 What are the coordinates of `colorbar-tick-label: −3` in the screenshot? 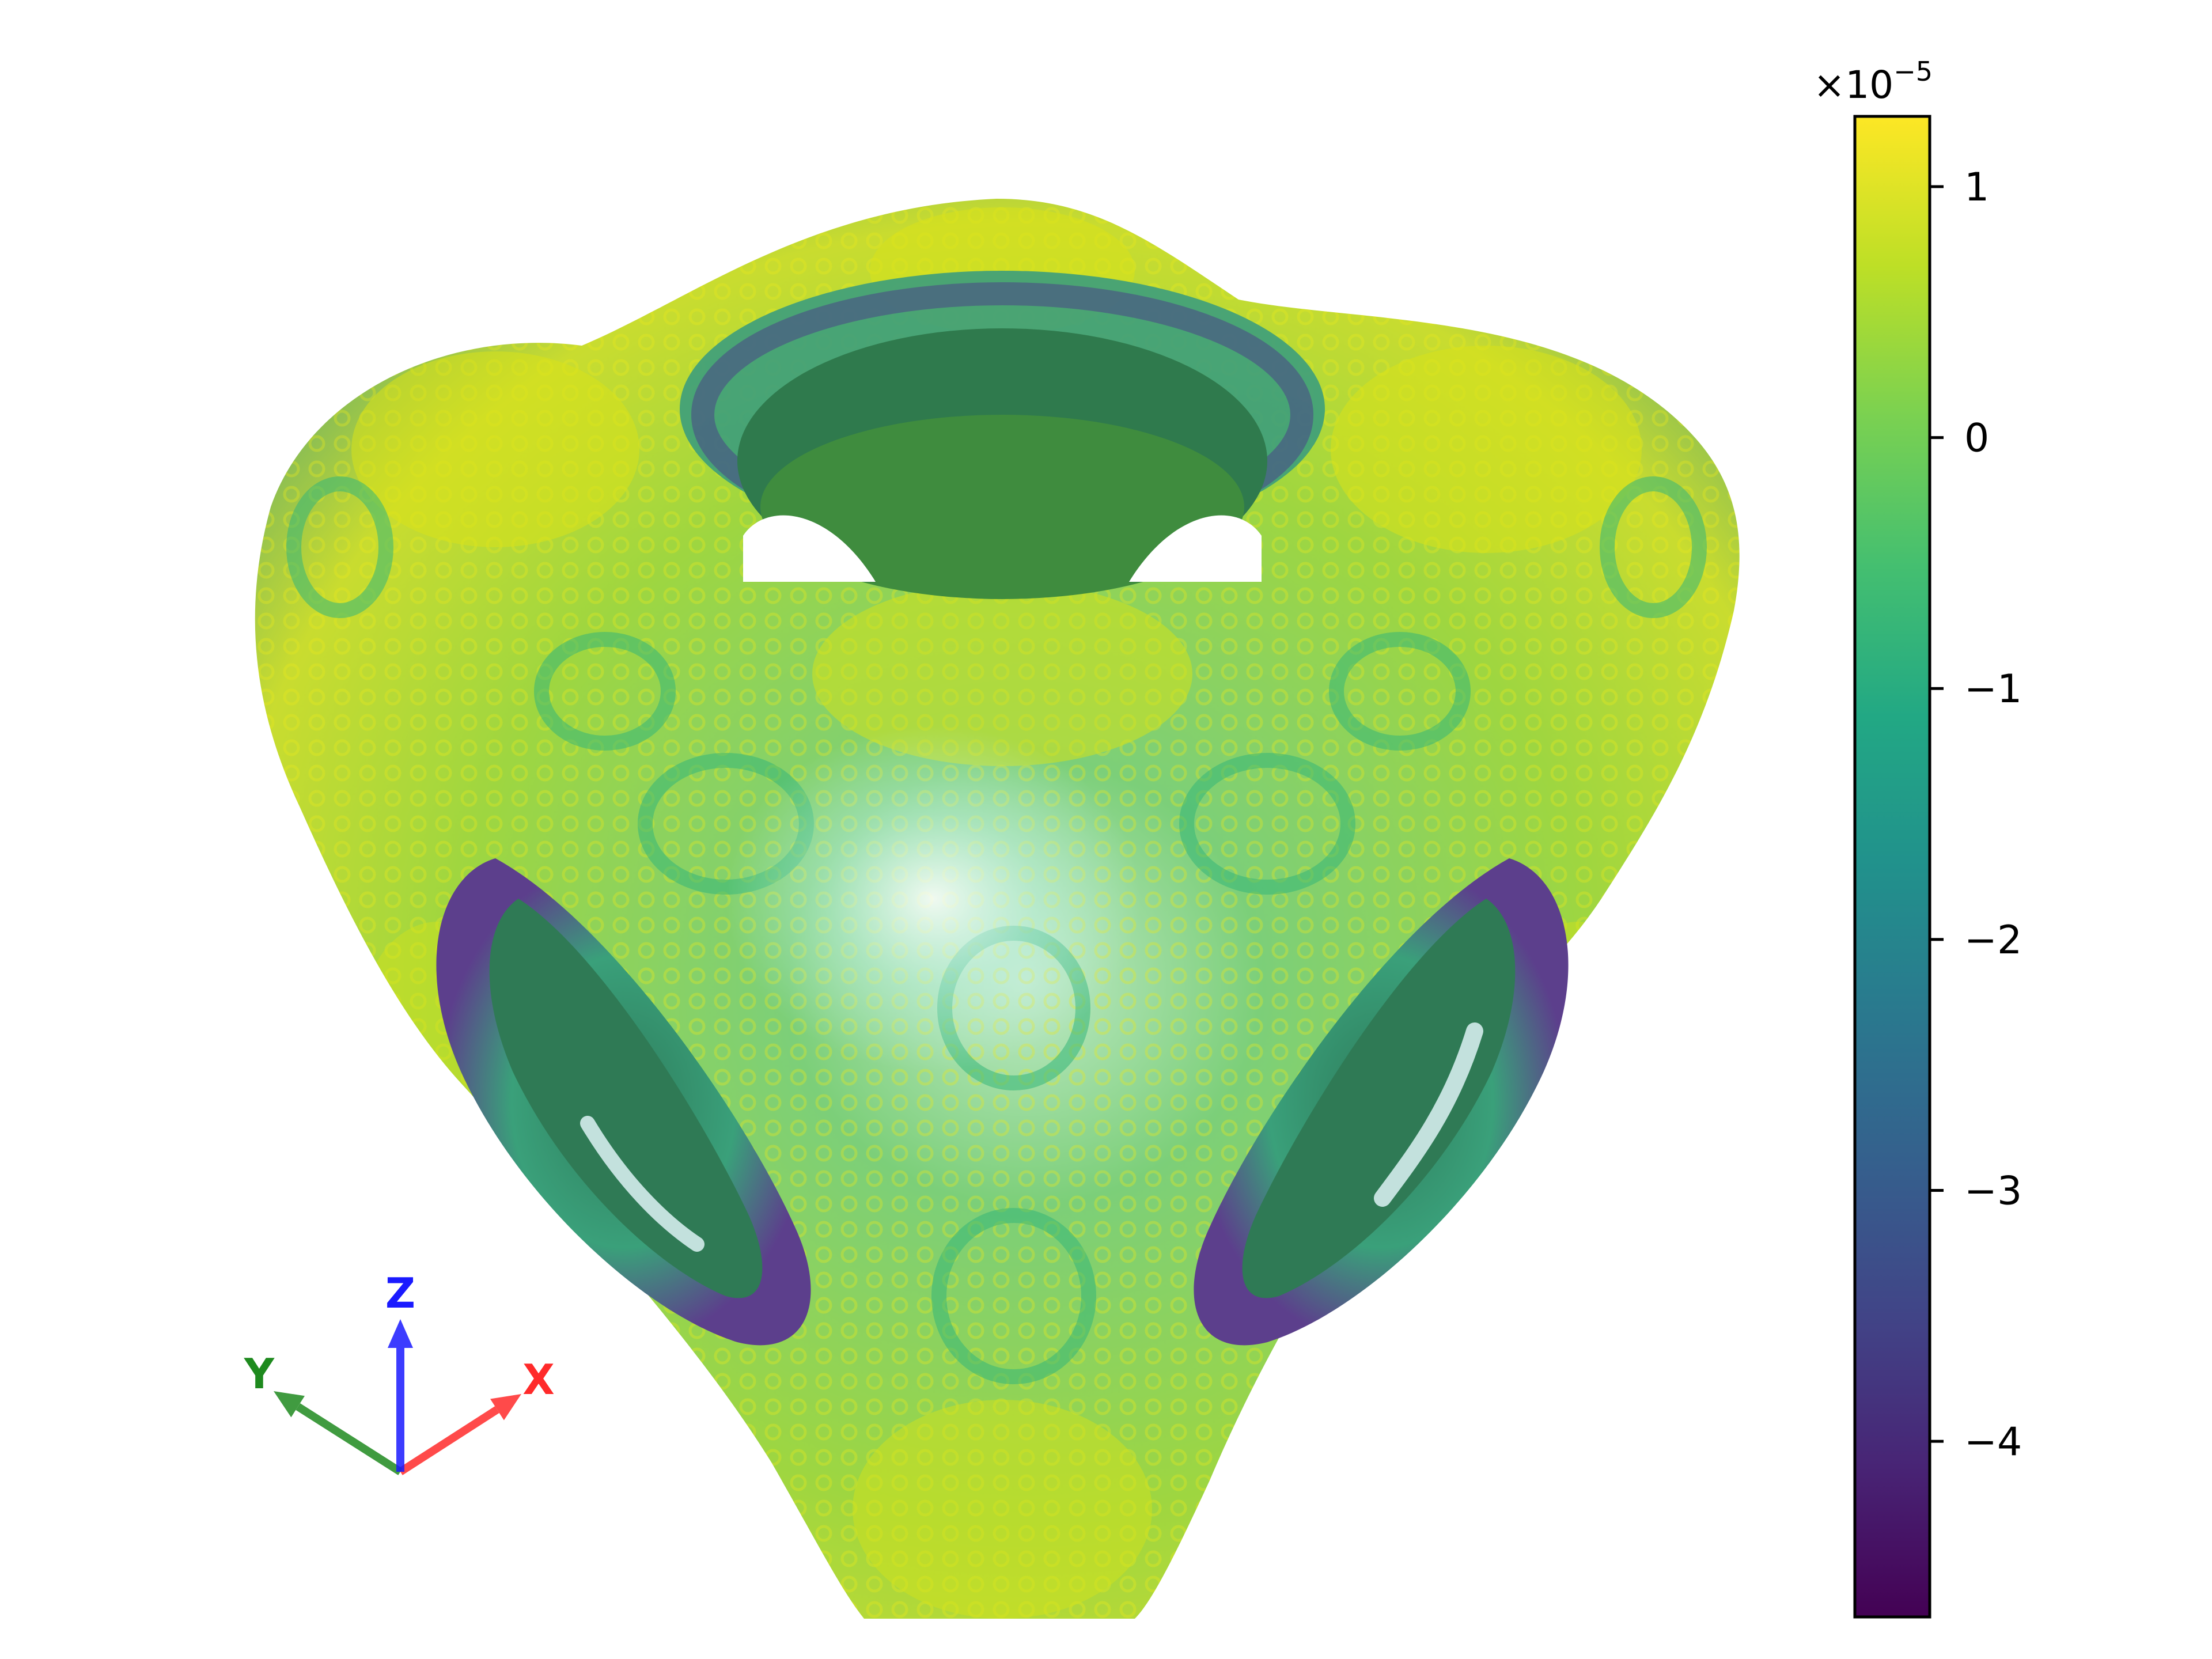 It's located at (1993, 1191).